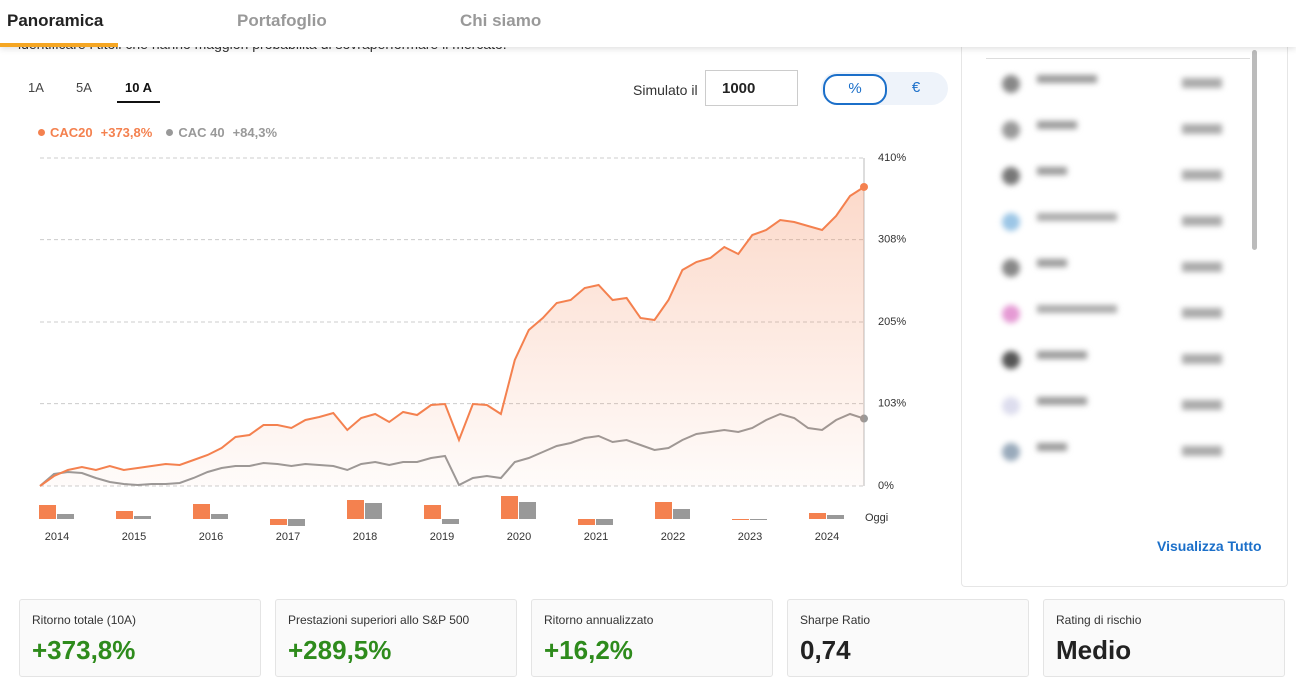 The height and width of the screenshot is (693, 1296). I want to click on stat-card: Sharpe Ratio 0,74, so click(908, 638).